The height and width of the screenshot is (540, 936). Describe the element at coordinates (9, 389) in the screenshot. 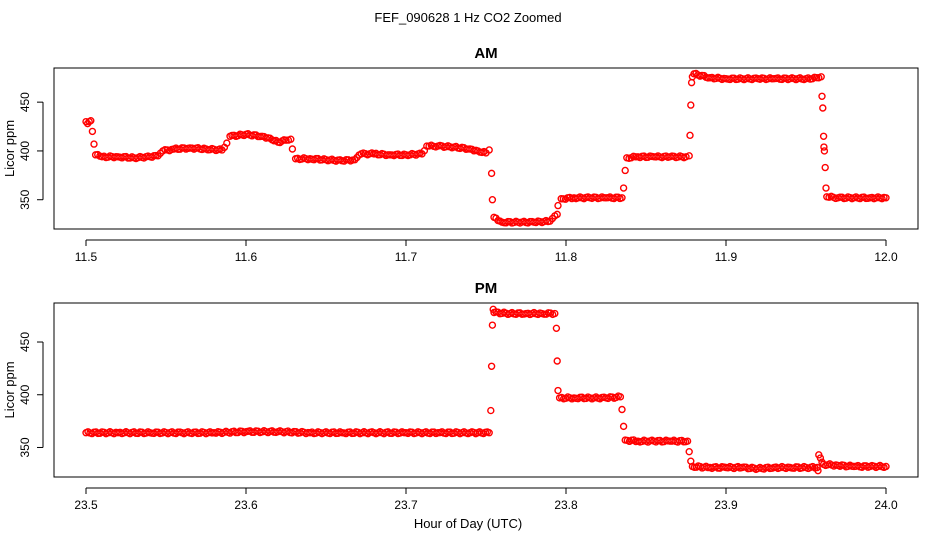

I see `pm-y-axis-label: Licor ppm` at that location.